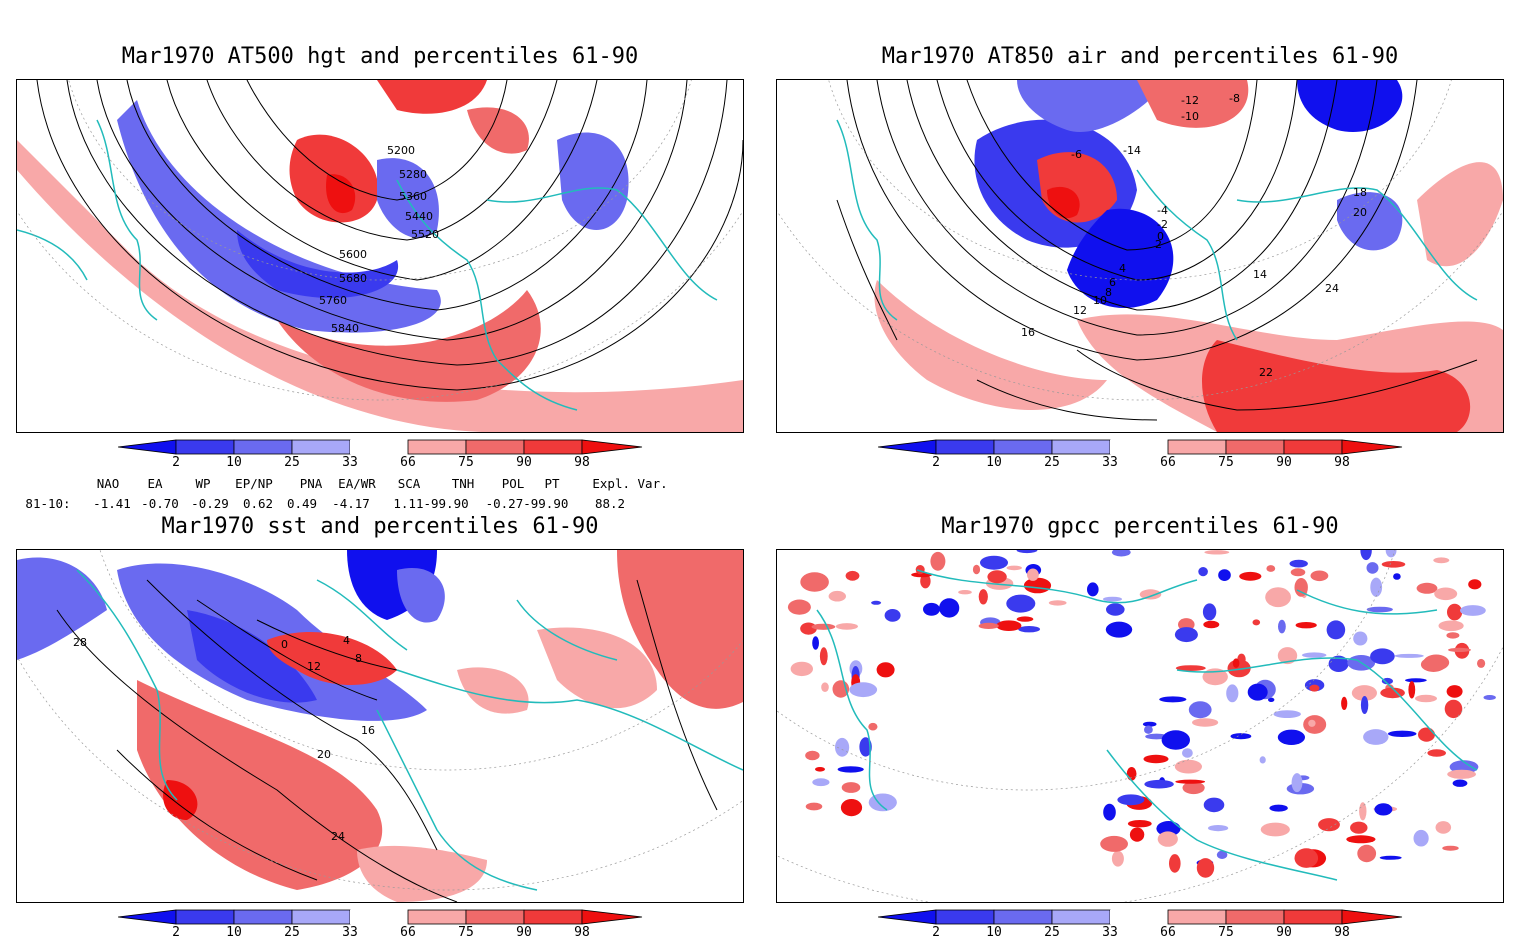  I want to click on coastlines, so click(1157, 230).